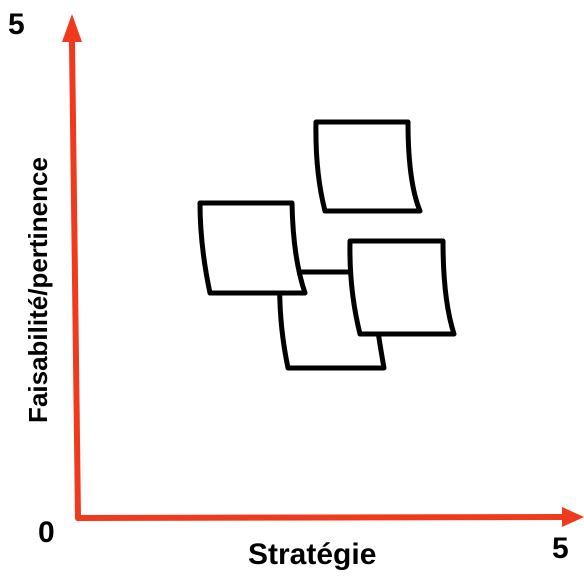 The image size is (584, 576). Describe the element at coordinates (573, 517) in the screenshot. I see `x-axis-arrow` at that location.